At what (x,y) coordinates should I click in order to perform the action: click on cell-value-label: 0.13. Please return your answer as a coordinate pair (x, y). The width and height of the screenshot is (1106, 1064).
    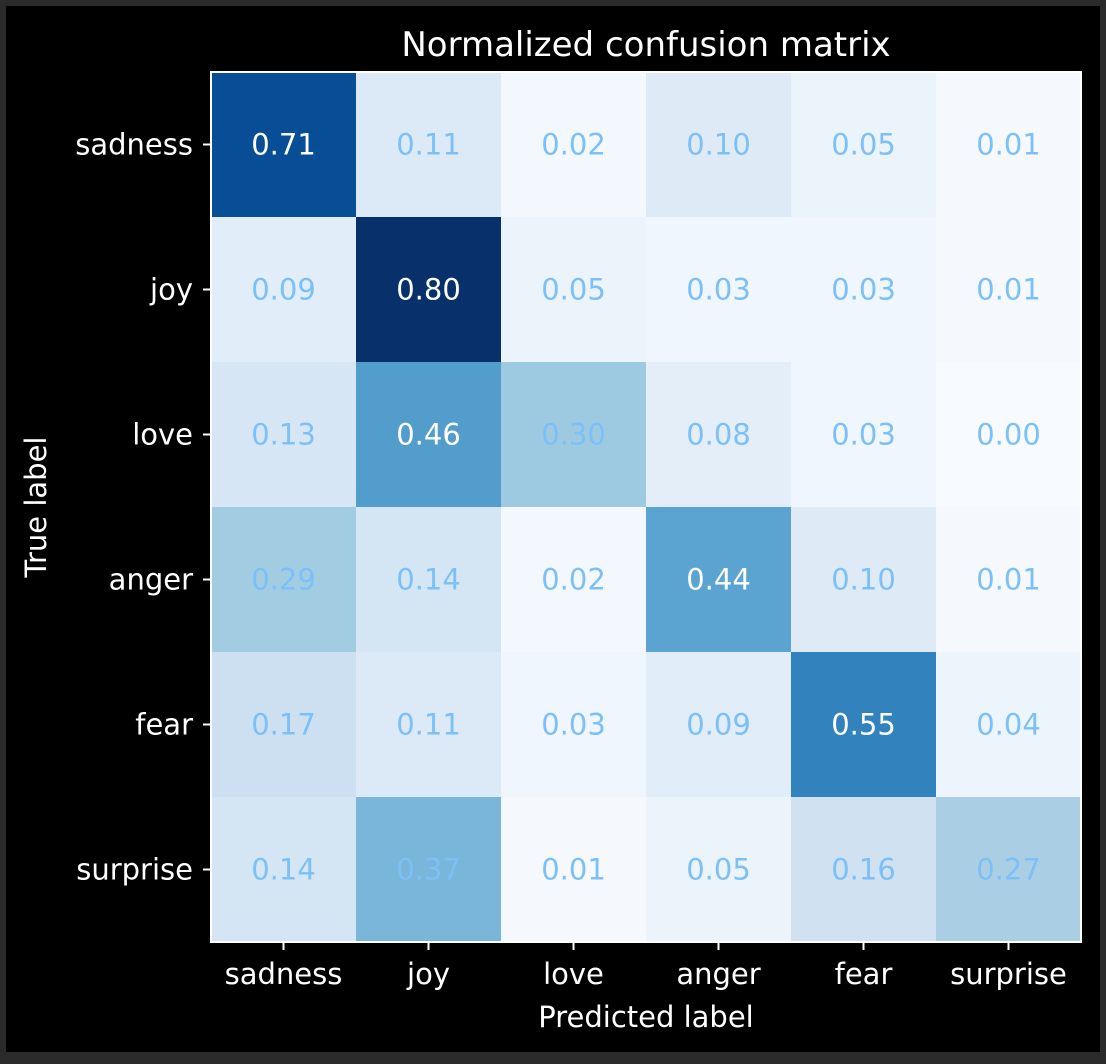
    Looking at the image, I should click on (283, 435).